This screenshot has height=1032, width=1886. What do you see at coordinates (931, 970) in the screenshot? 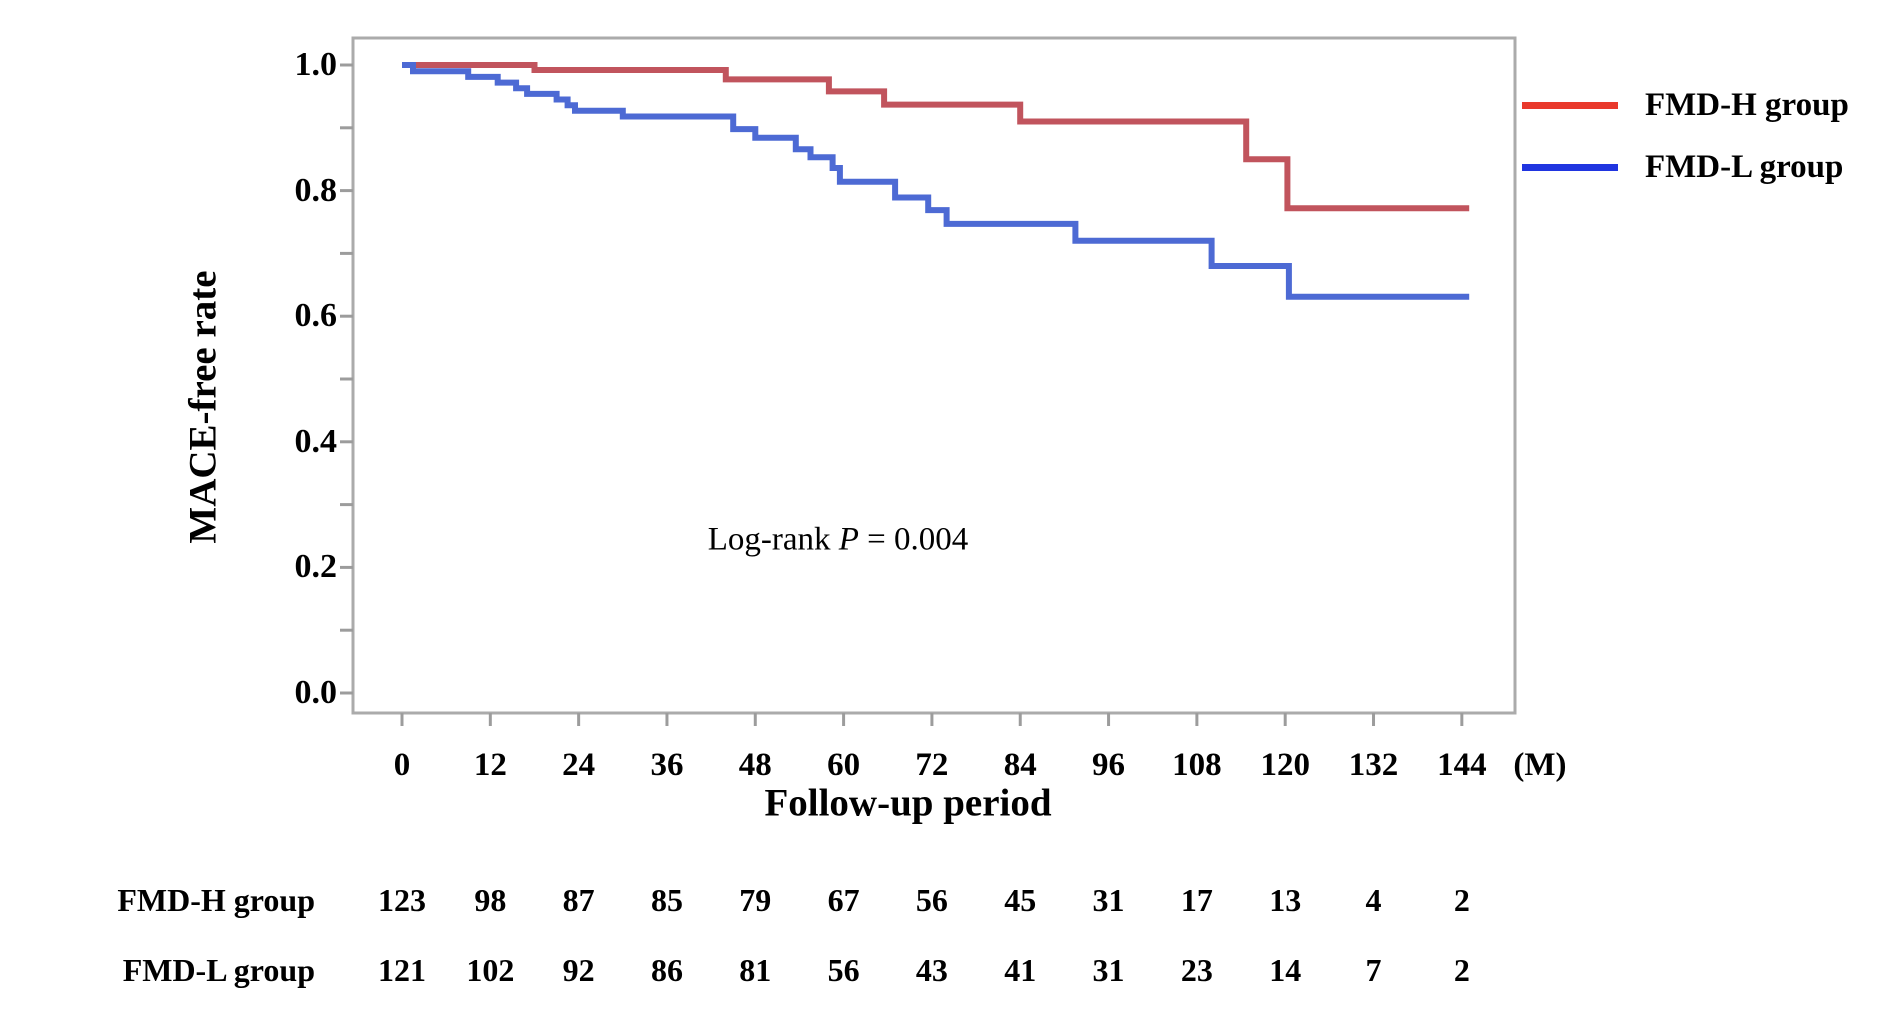
I see `risk-value: 43` at bounding box center [931, 970].